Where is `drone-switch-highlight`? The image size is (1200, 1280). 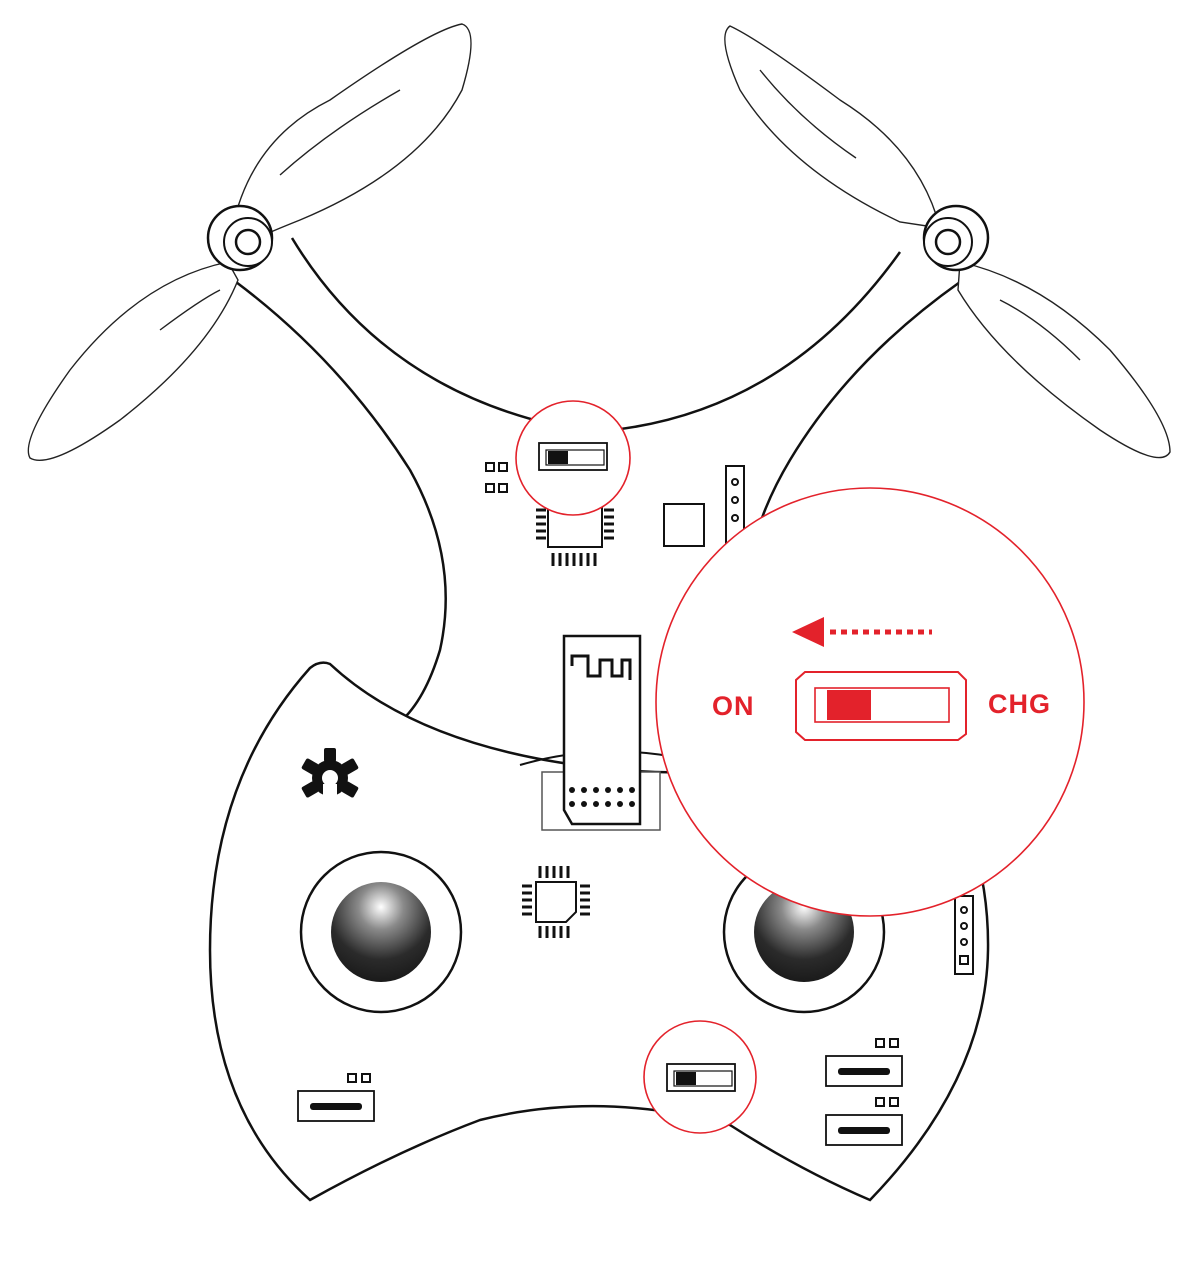 drone-switch-highlight is located at coordinates (573, 458).